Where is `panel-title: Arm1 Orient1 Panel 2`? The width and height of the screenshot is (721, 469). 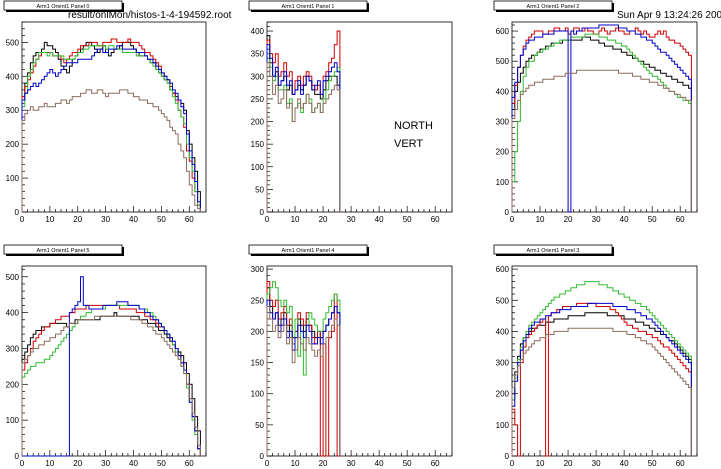 panel-title: Arm1 Orient1 Panel 2 is located at coordinates (553, 7).